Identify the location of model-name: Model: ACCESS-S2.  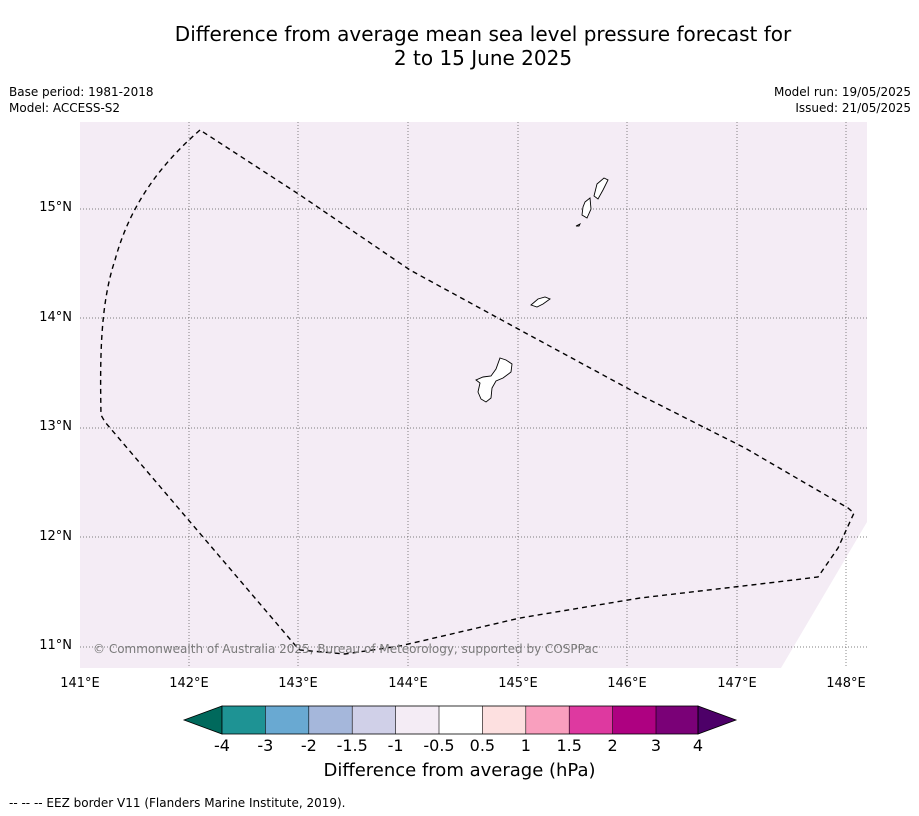
(65, 108).